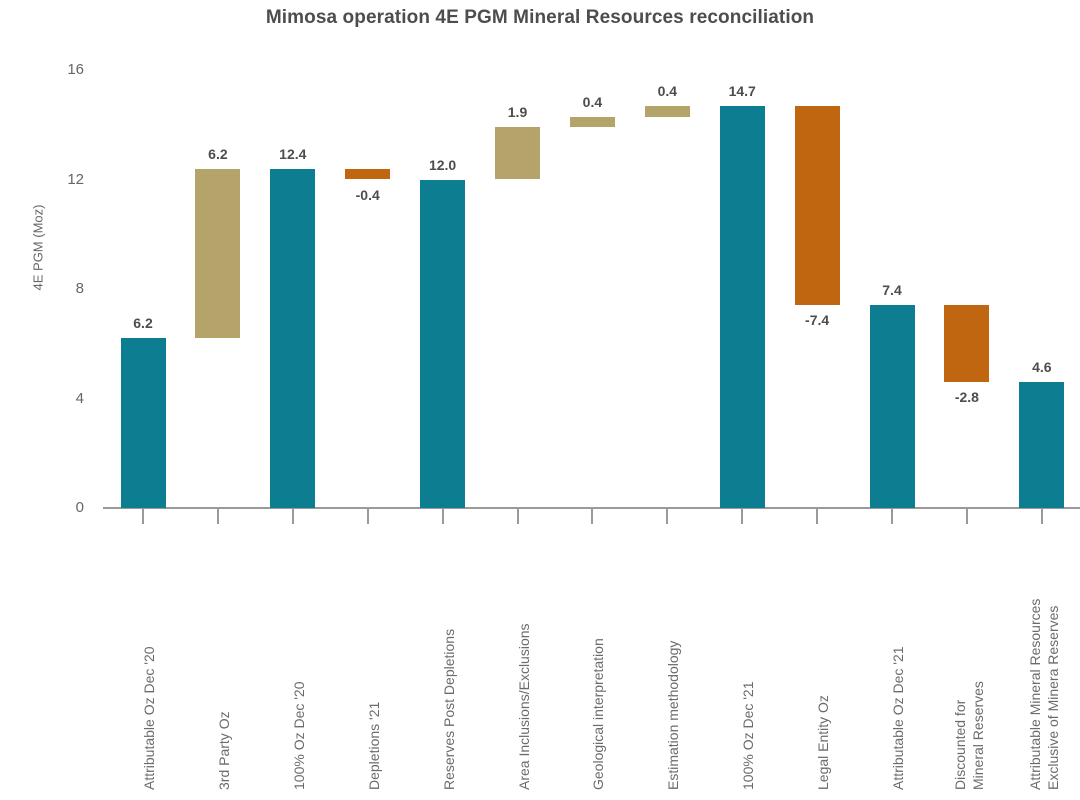 Image resolution: width=1080 pixels, height=800 pixels. I want to click on x-axis-category-line: Area Inclusions/Exclusions, so click(523, 706).